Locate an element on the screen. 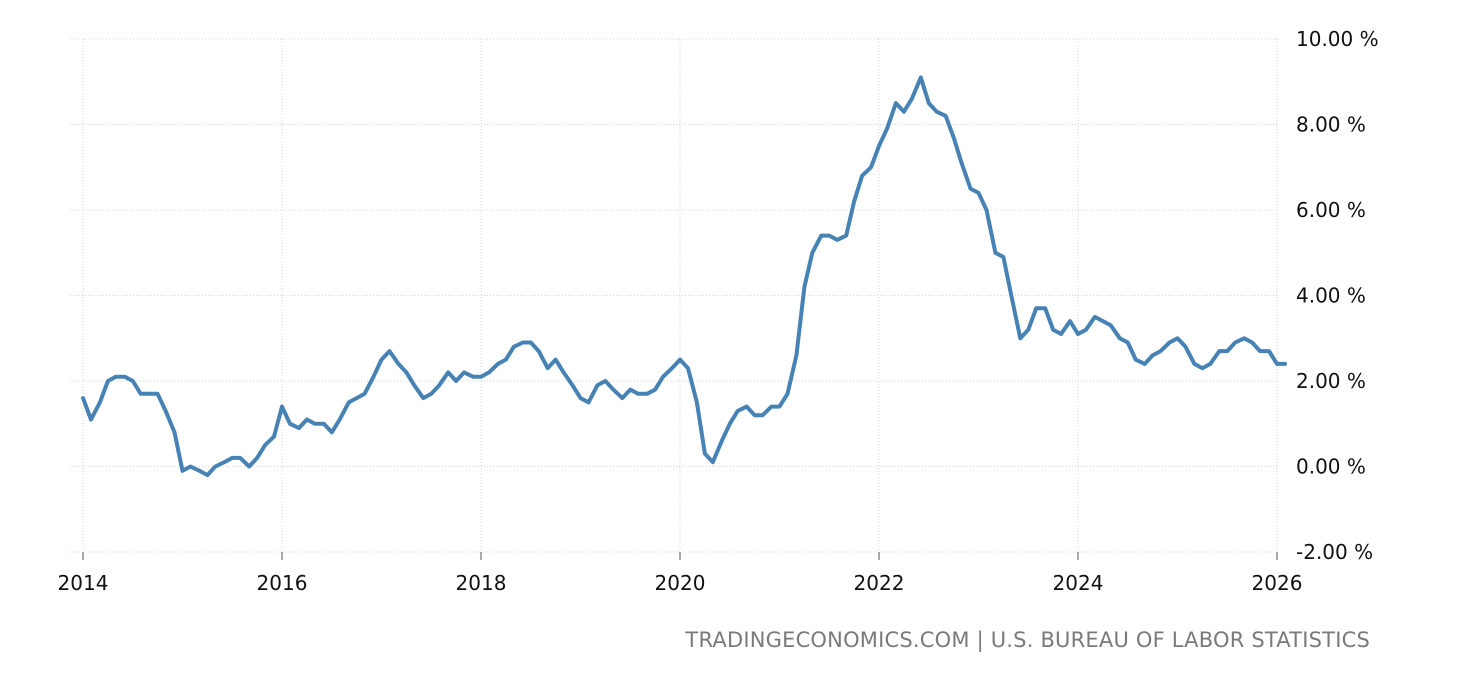  y-tick-label: -2.00 % is located at coordinates (1334, 552).